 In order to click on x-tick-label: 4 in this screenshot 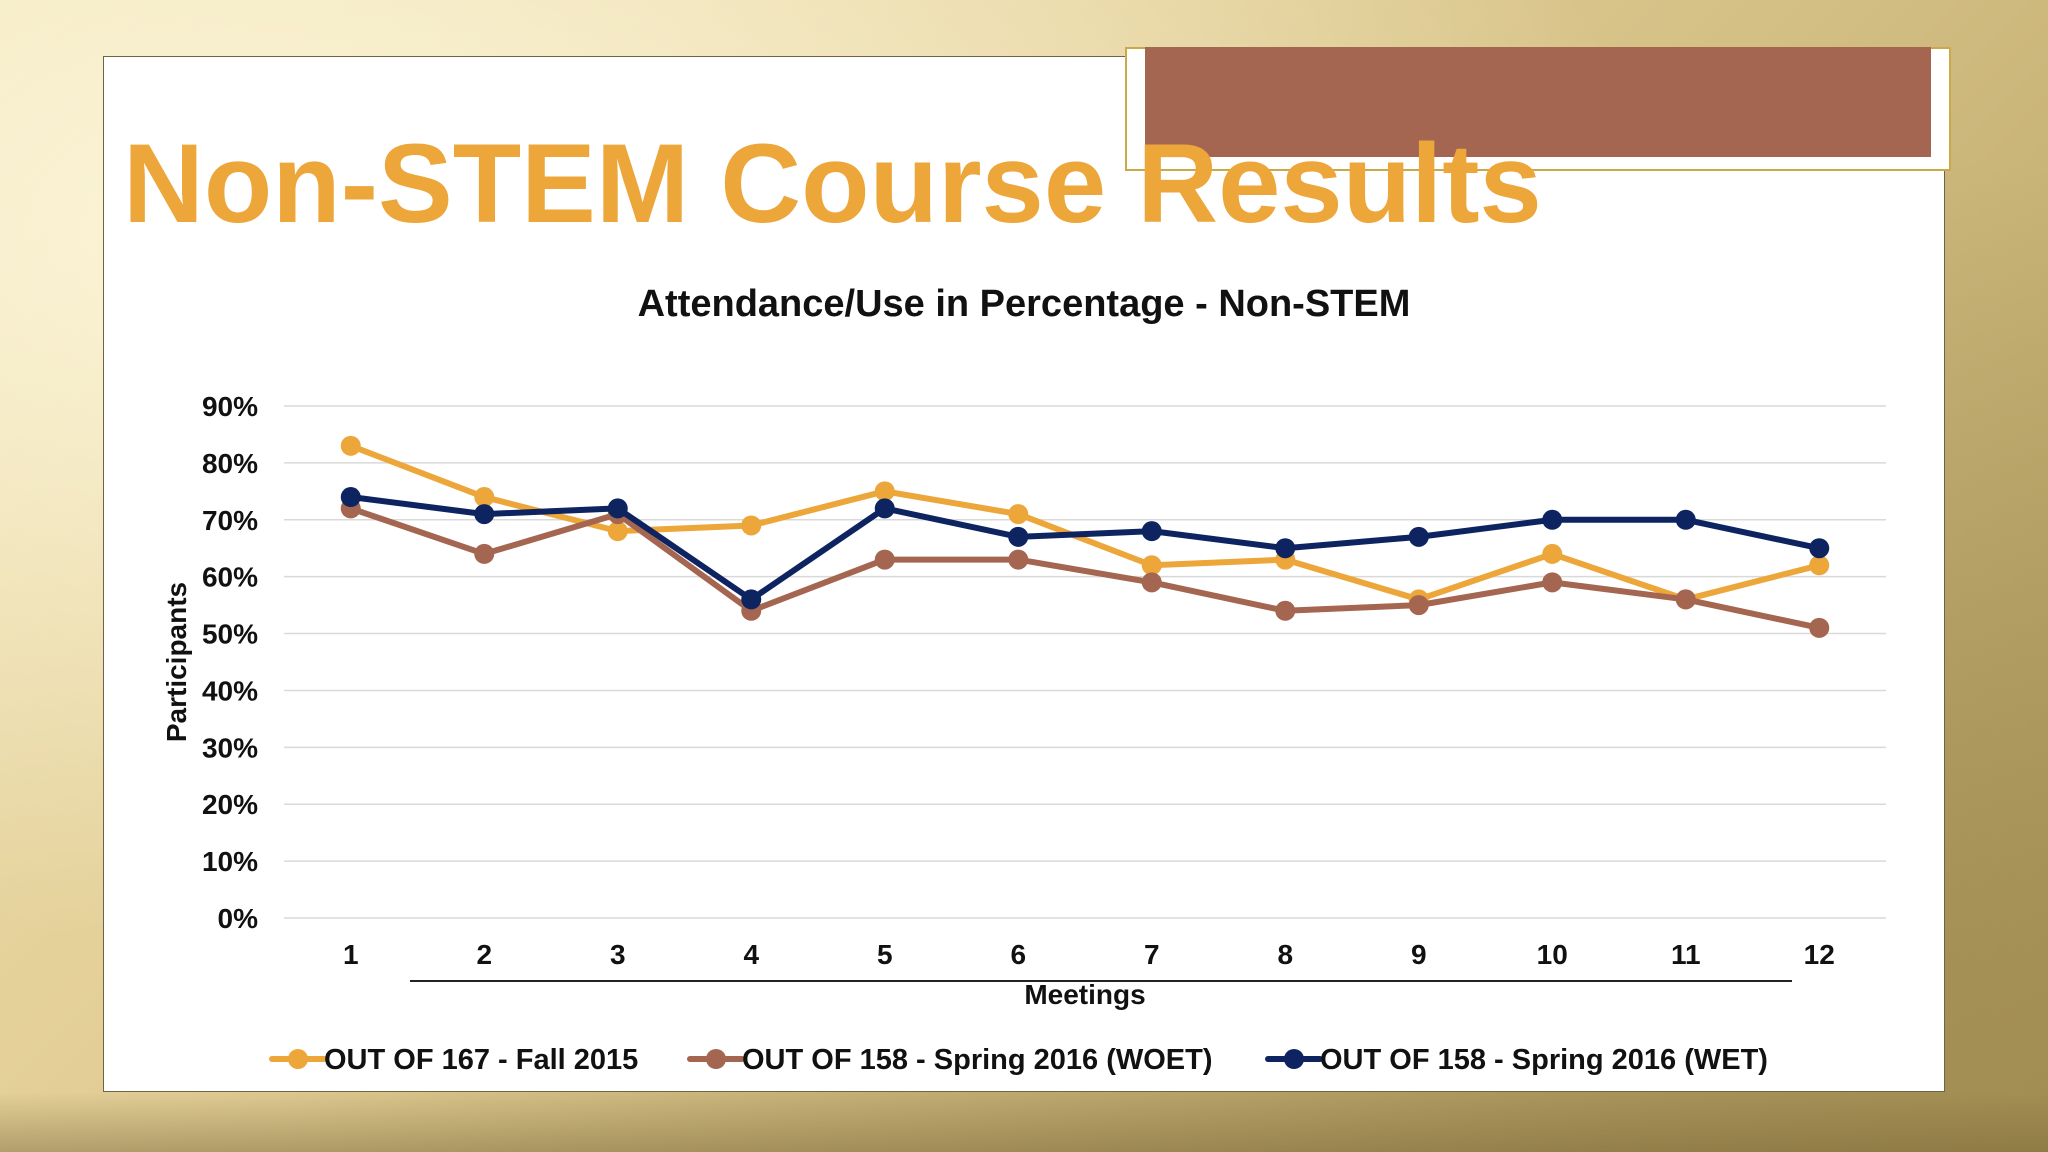, I will do `click(751, 954)`.